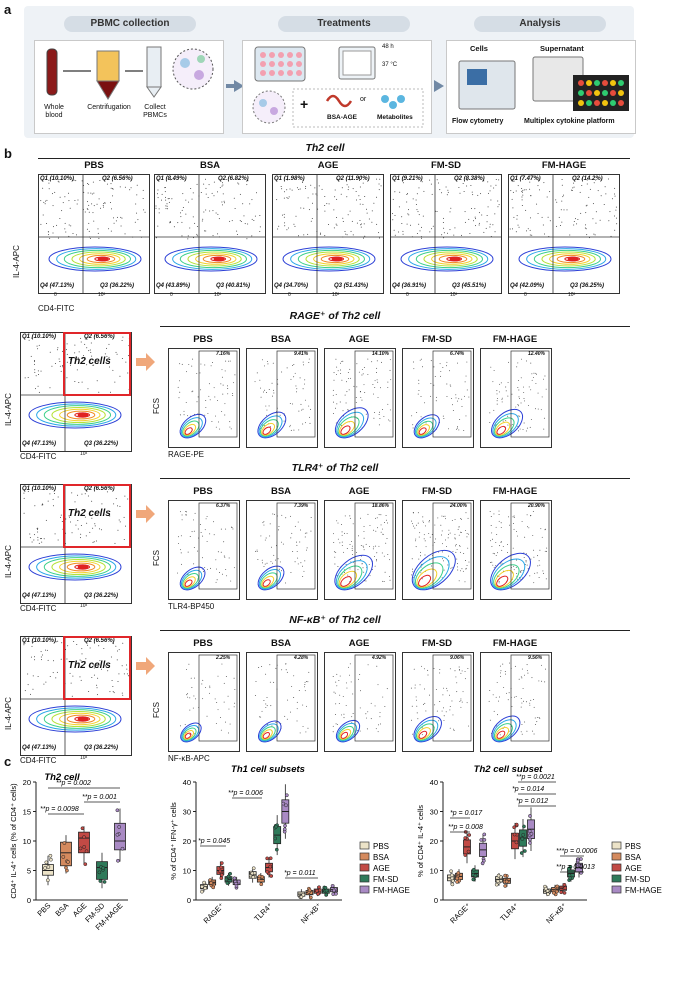 The height and width of the screenshot is (993, 685). Describe the element at coordinates (496, 884) in the screenshot. I see `chart3-1-PBS-point` at that location.